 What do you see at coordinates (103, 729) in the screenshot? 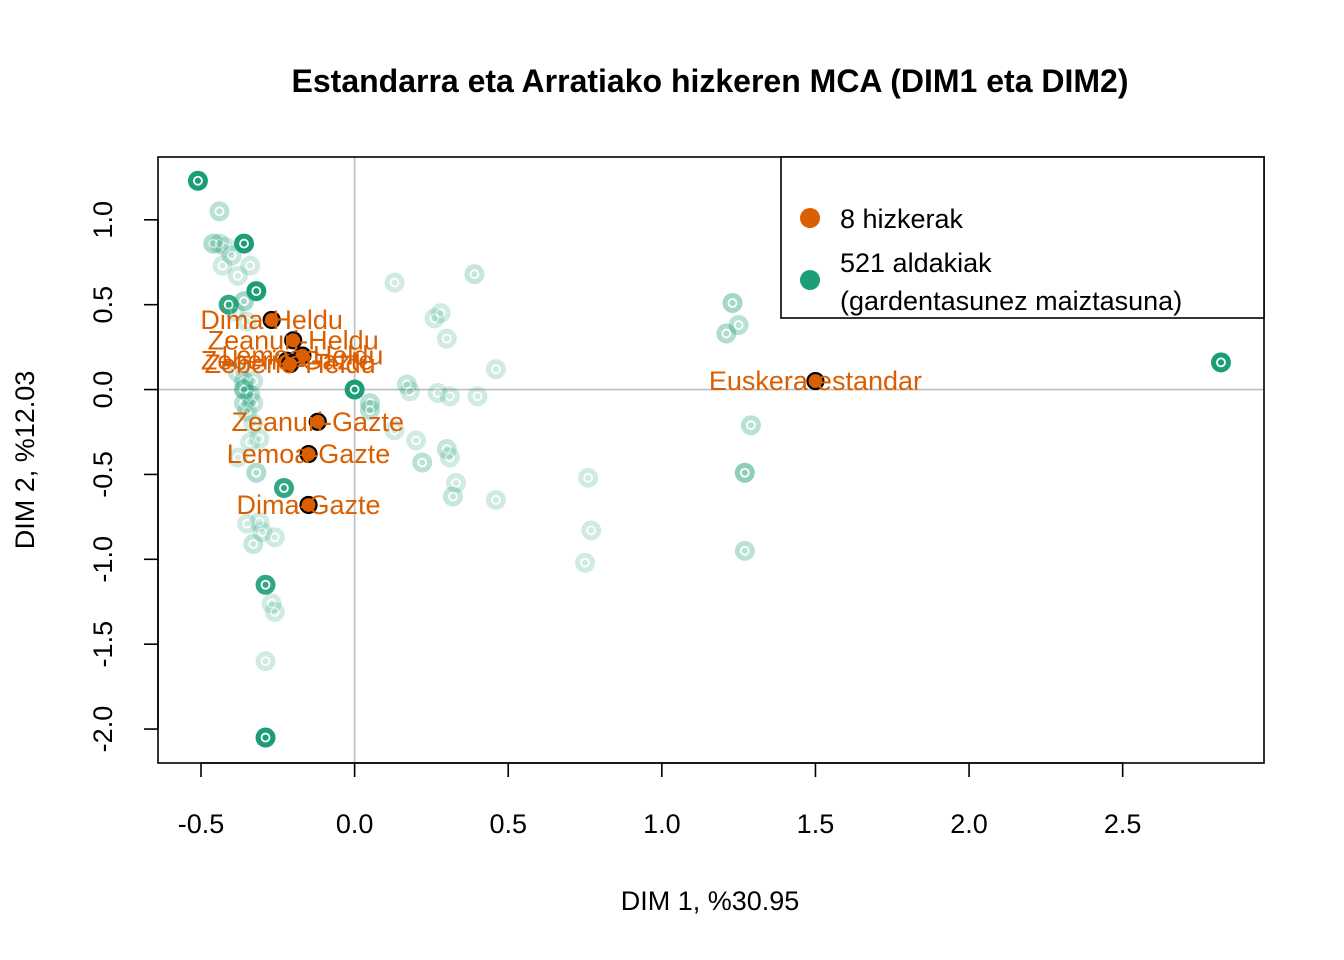
I see `y-tick-label: -2.0` at bounding box center [103, 729].